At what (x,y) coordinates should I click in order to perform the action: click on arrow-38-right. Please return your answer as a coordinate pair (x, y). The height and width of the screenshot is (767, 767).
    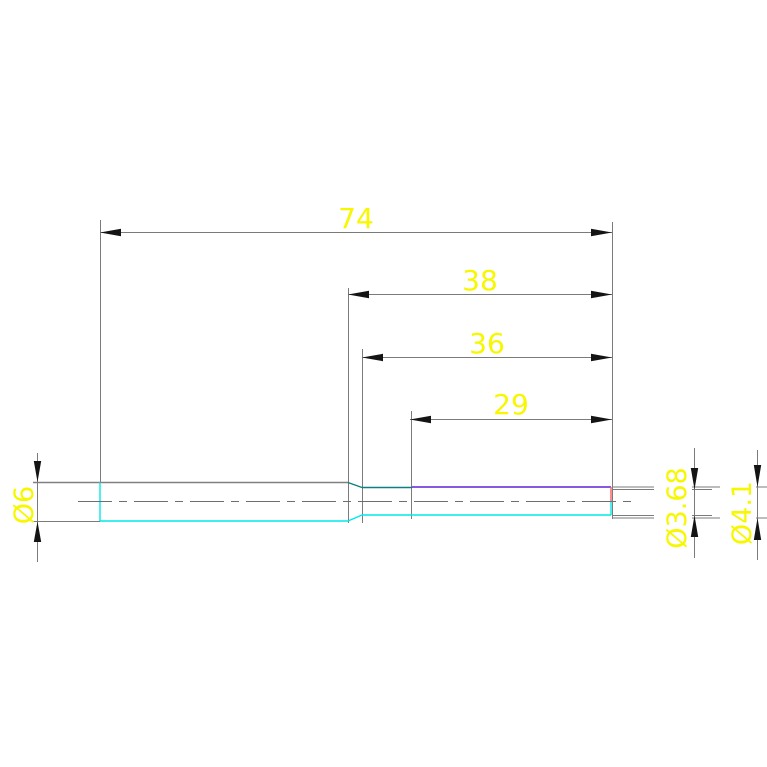
    Looking at the image, I should click on (601, 294).